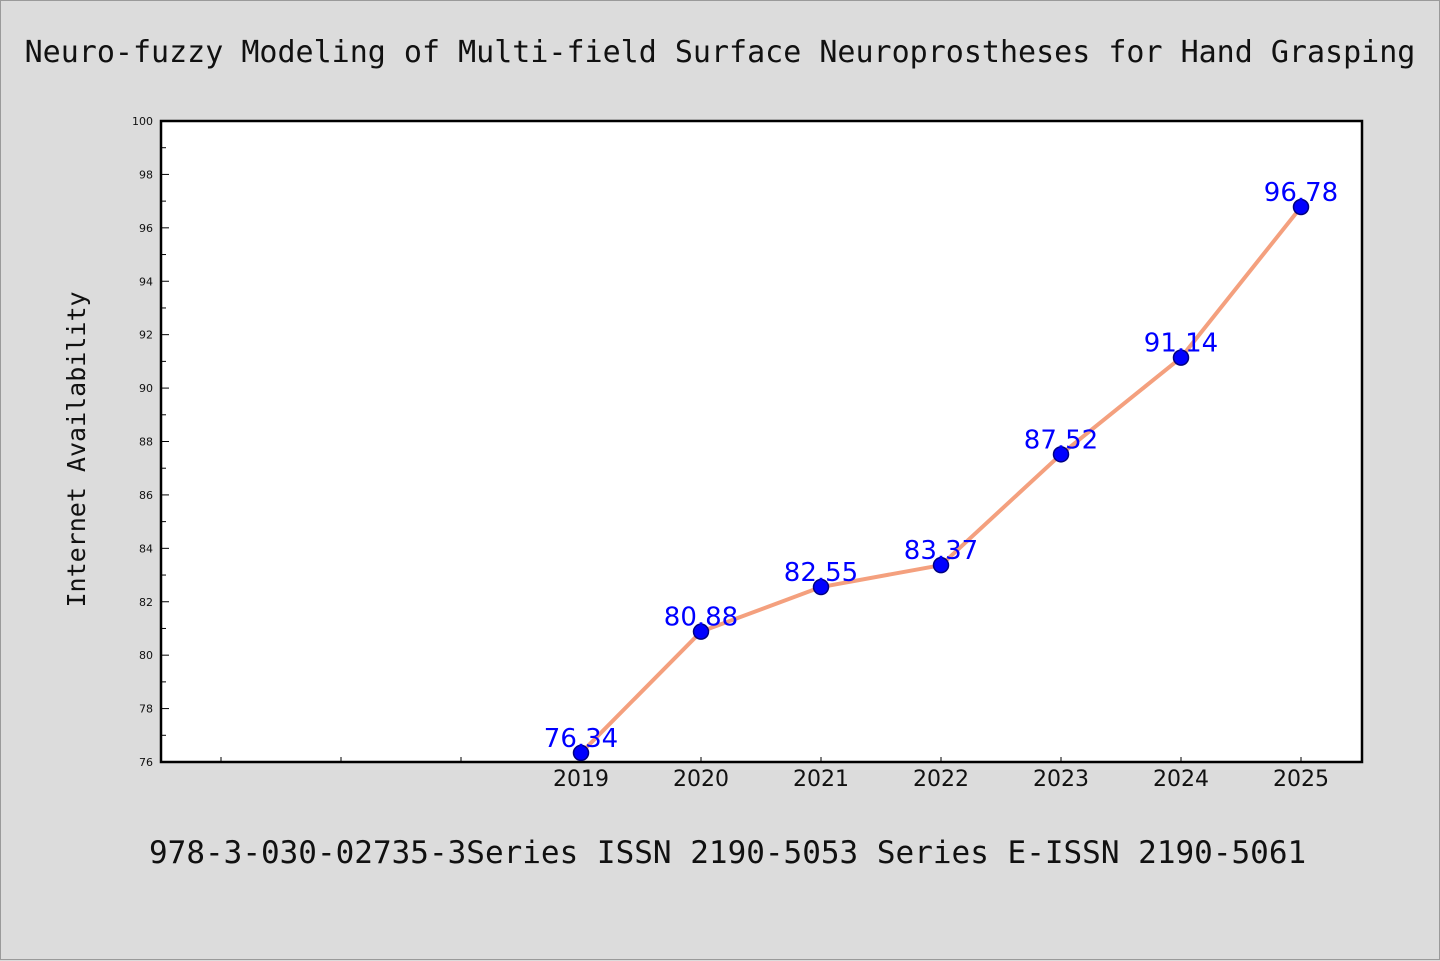  I want to click on x-tick-label: 2022, so click(941, 779).